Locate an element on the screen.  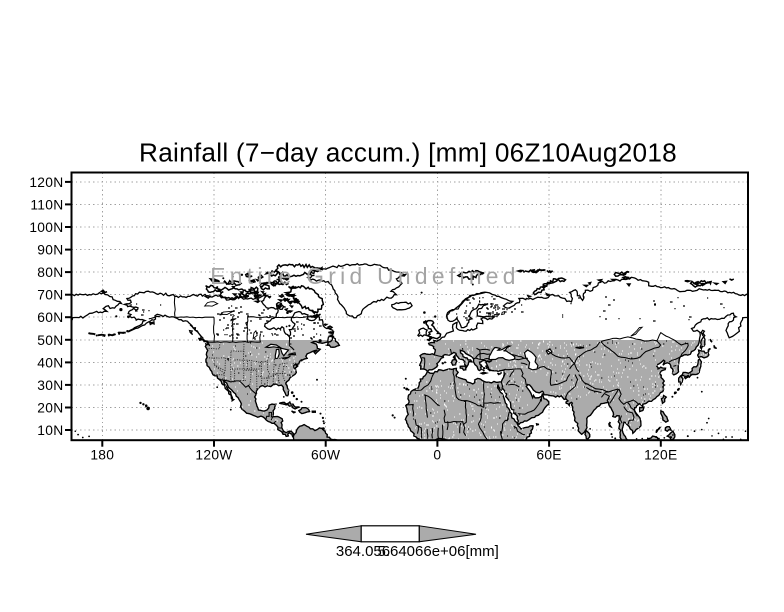
svg-text: 30N is located at coordinates (50, 385).